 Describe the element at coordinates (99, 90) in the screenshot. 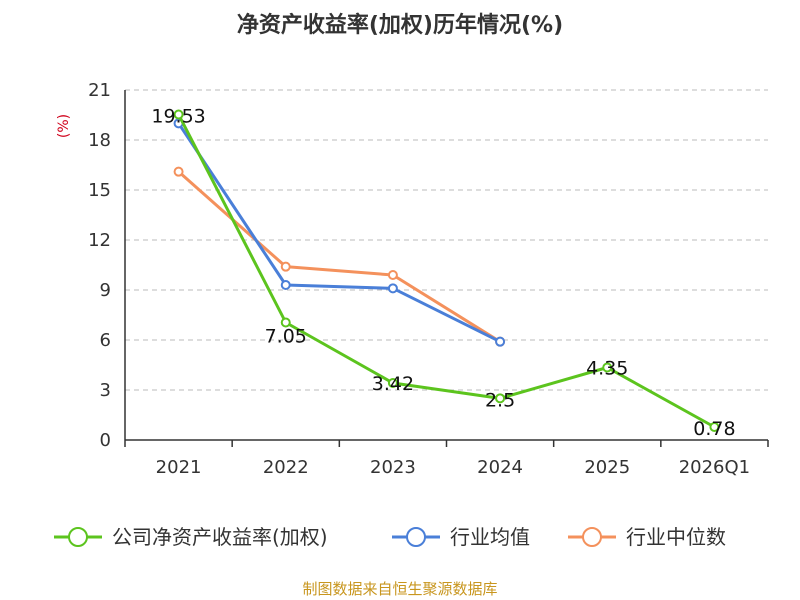

I see `y-tick-label: 21` at that location.